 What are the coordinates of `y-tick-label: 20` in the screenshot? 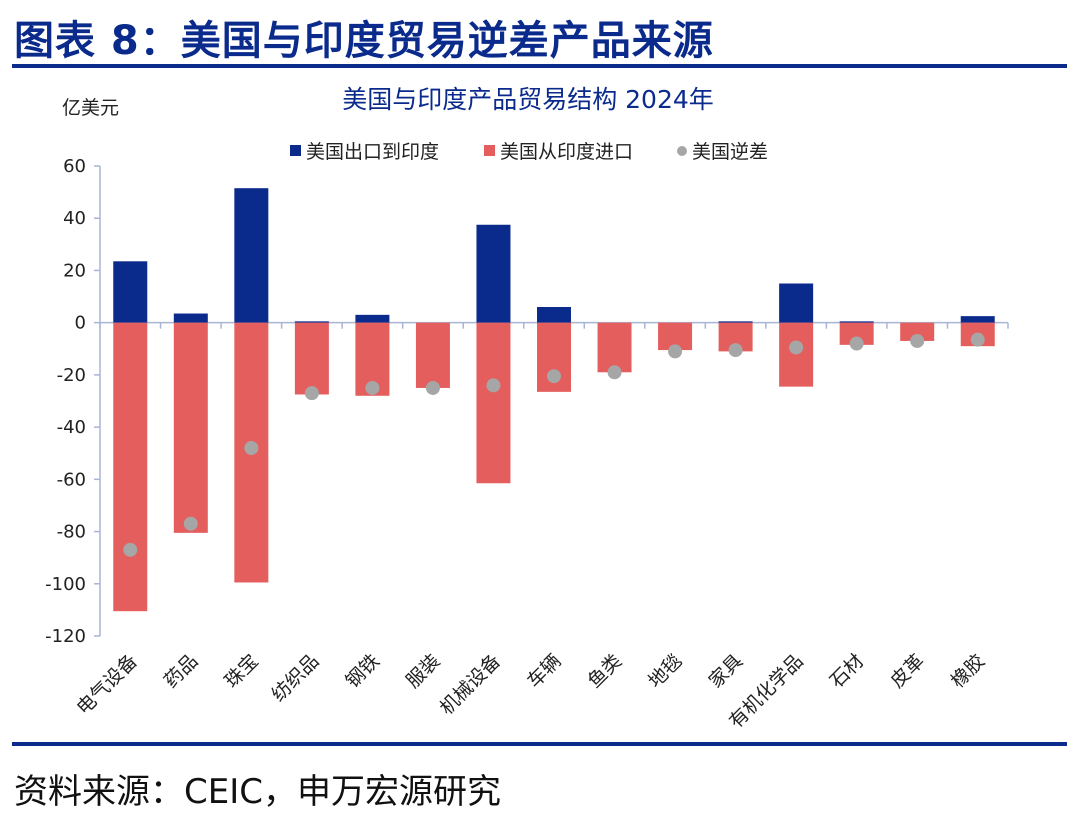 It's located at (74, 270).